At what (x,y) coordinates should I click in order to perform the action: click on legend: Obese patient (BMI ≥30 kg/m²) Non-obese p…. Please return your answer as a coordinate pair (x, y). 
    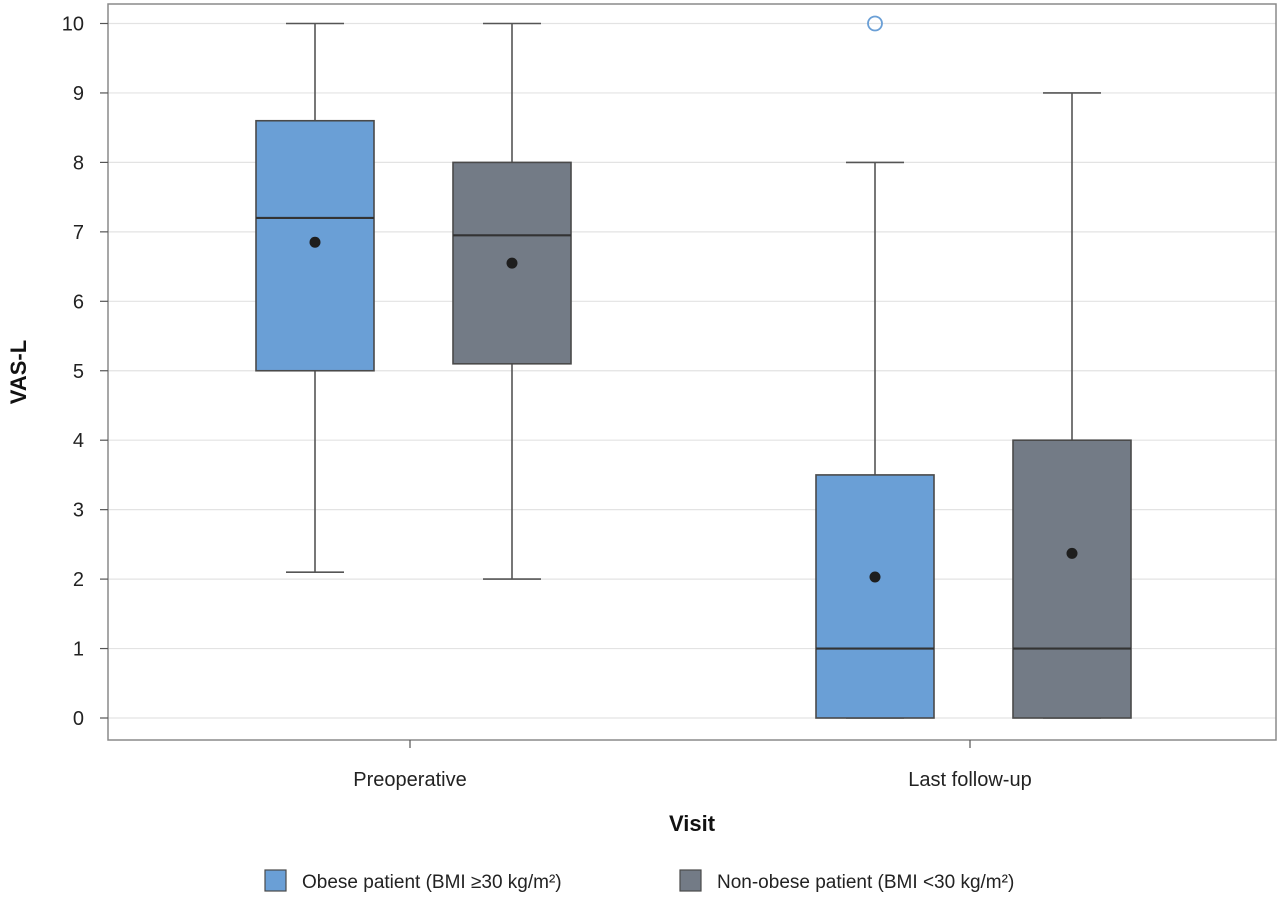
    Looking at the image, I should click on (639, 881).